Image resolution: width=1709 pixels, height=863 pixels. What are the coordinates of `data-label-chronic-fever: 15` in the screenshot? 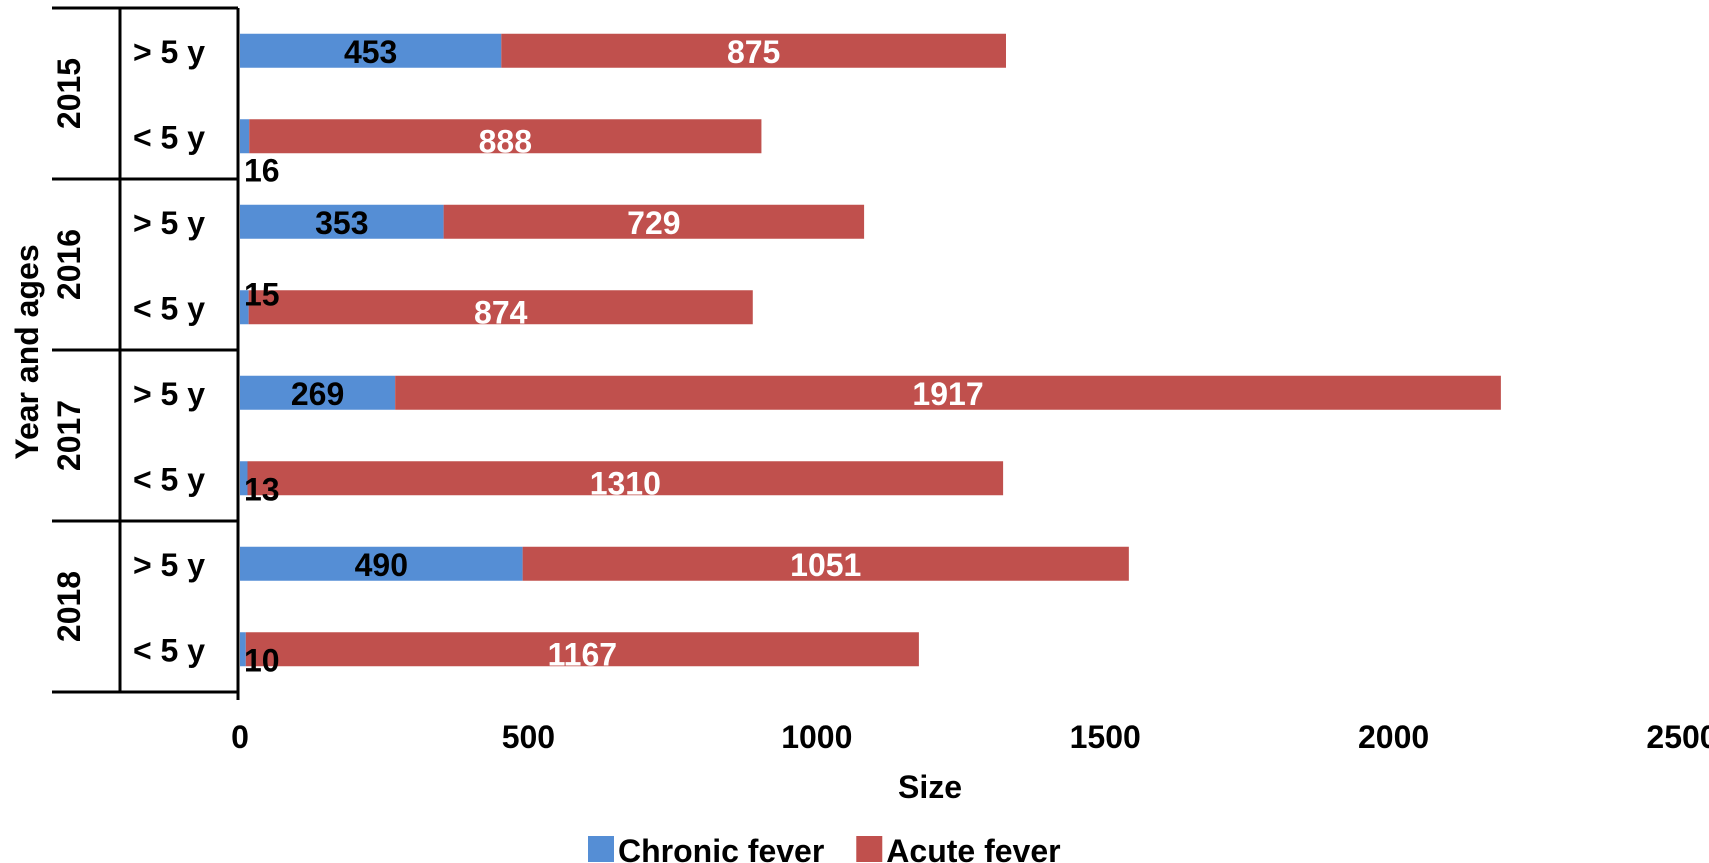 It's located at (262, 294).